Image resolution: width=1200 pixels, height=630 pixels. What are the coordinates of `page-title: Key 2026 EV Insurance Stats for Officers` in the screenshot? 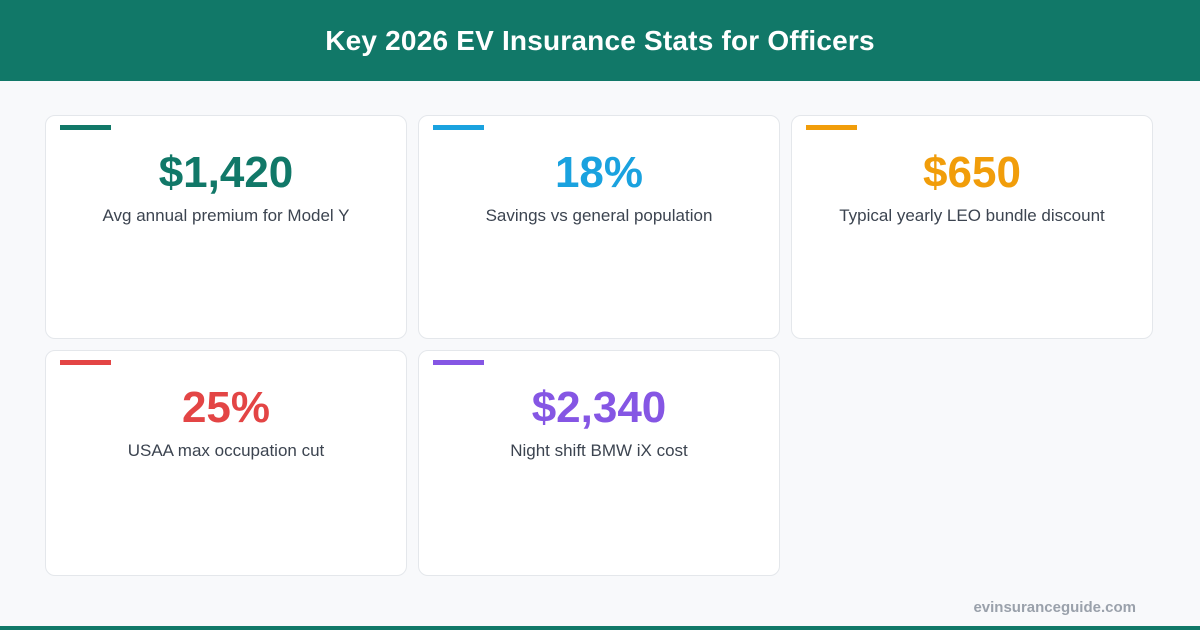 It's located at (600, 40).